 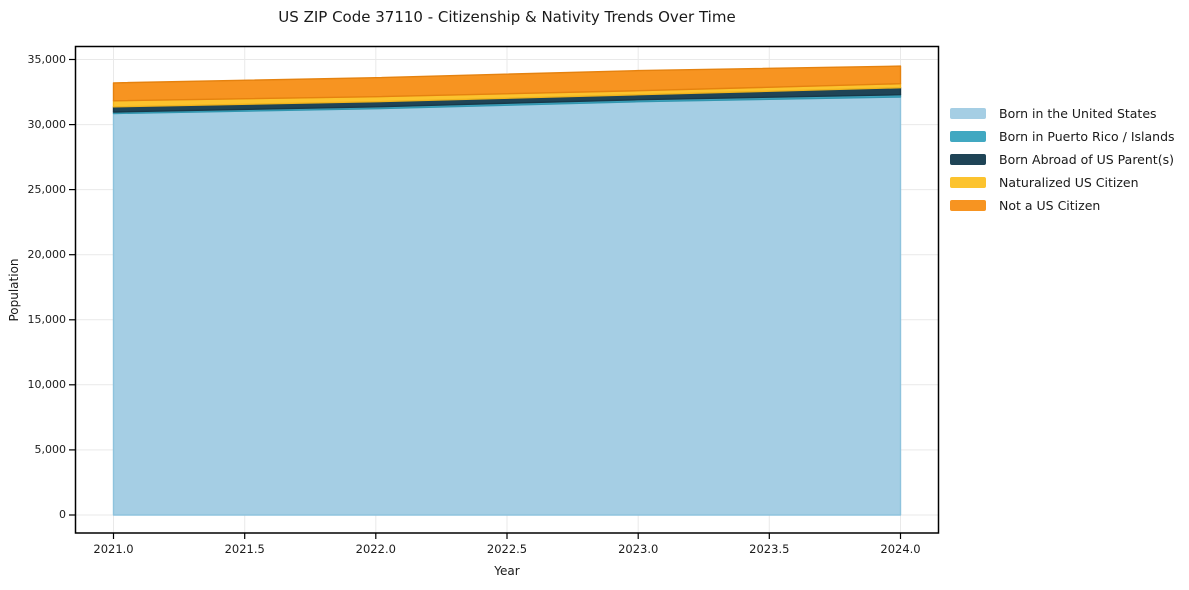 What do you see at coordinates (507, 571) in the screenshot?
I see `x-axis-label: Year` at bounding box center [507, 571].